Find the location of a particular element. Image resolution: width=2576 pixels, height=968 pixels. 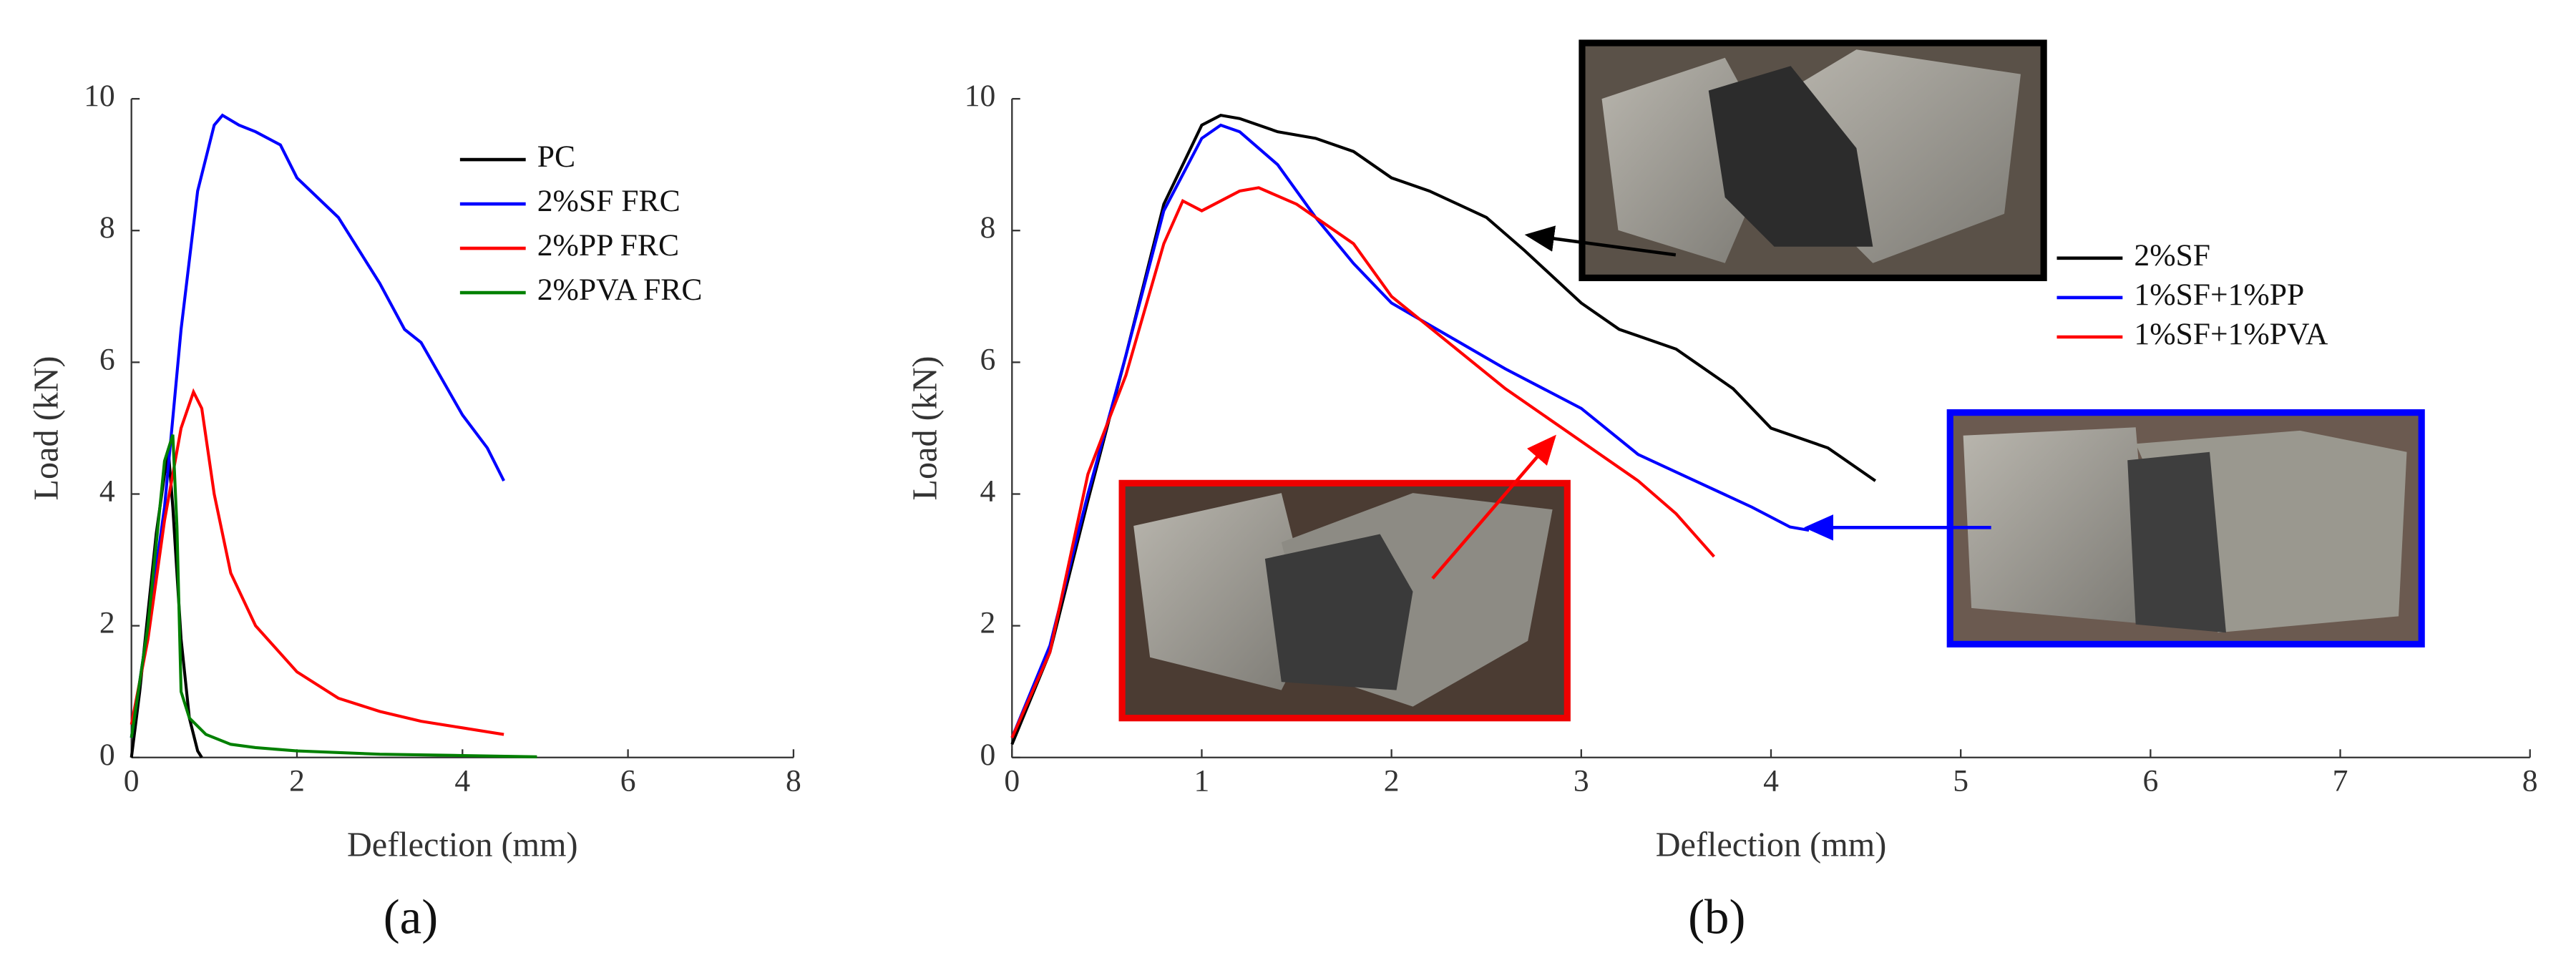

photo-1sf-1pp is located at coordinates (2185, 528).